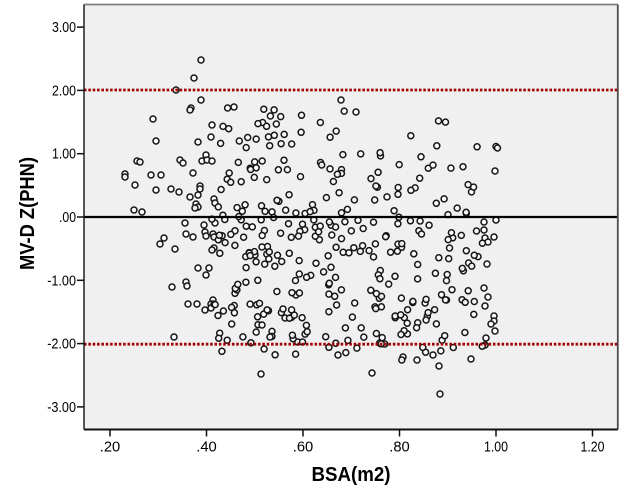  I want to click on svg-text: -1.00, so click(61, 281).